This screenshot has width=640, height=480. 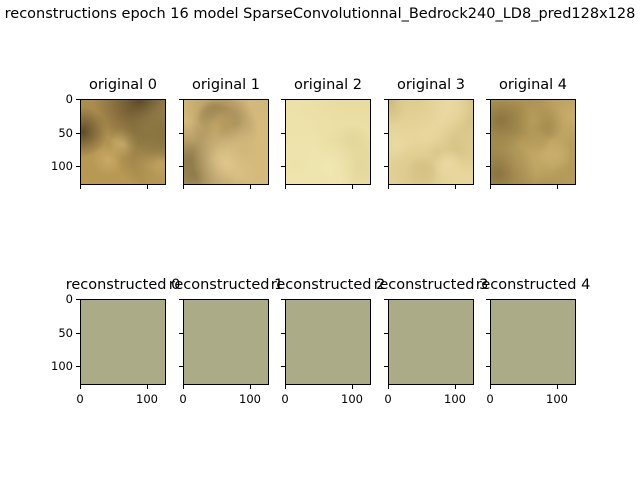 I want to click on original-ytick-label-0: 0, so click(x=69, y=99).